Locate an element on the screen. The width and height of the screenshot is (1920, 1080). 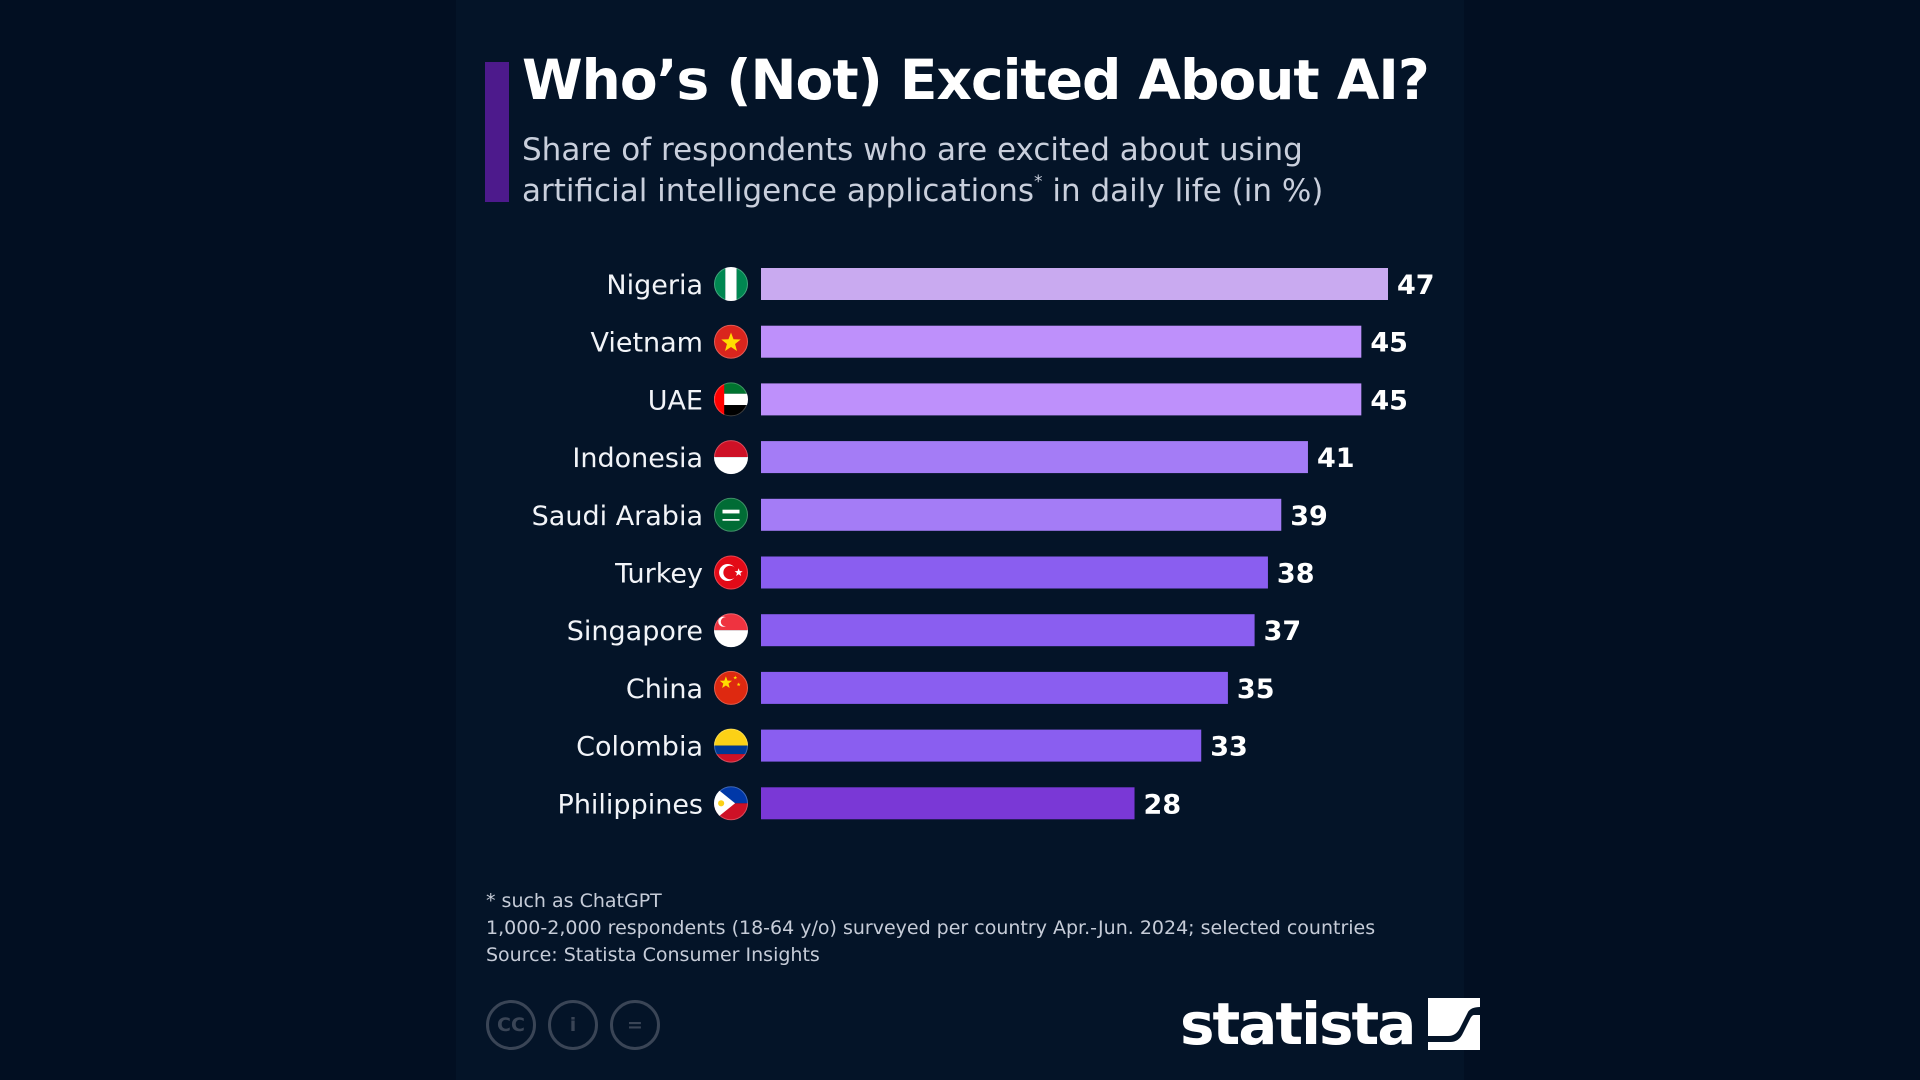
statista-logo: statista is located at coordinates (1330, 1024).